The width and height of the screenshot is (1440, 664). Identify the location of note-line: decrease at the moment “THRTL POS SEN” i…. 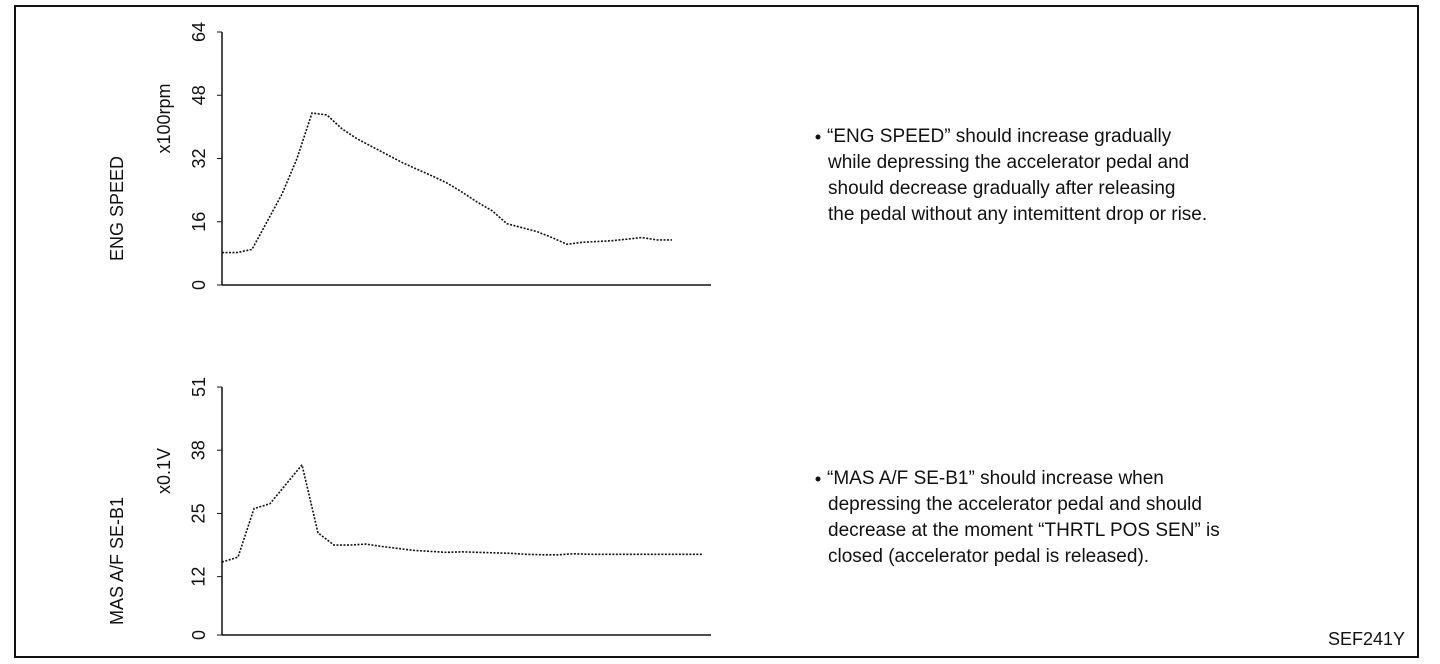
(1024, 530).